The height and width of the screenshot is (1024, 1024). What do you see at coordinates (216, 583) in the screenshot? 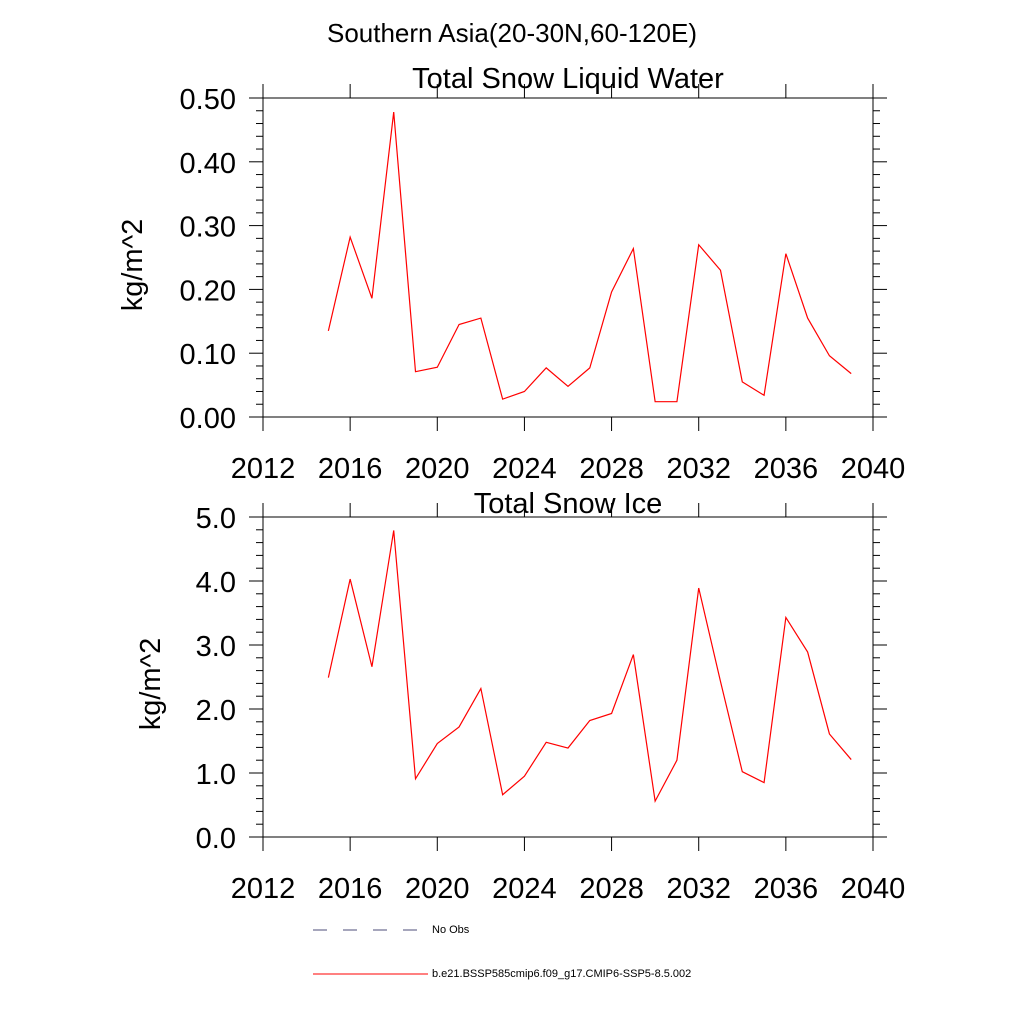
I see `y-tick-label: 4.0` at bounding box center [216, 583].